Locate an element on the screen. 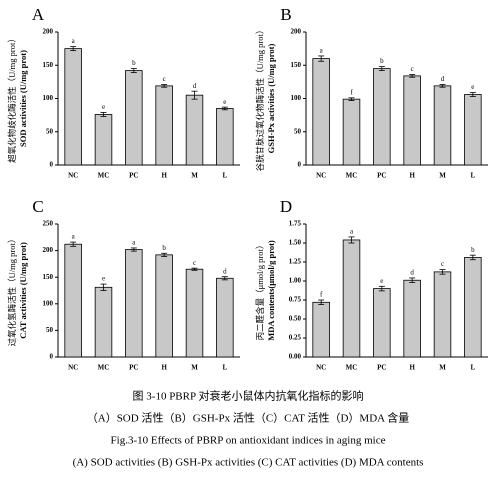  y-axis-label: 谷胱甘肽过氧化物酶活性（U/mg prot） is located at coordinates (260, 99).